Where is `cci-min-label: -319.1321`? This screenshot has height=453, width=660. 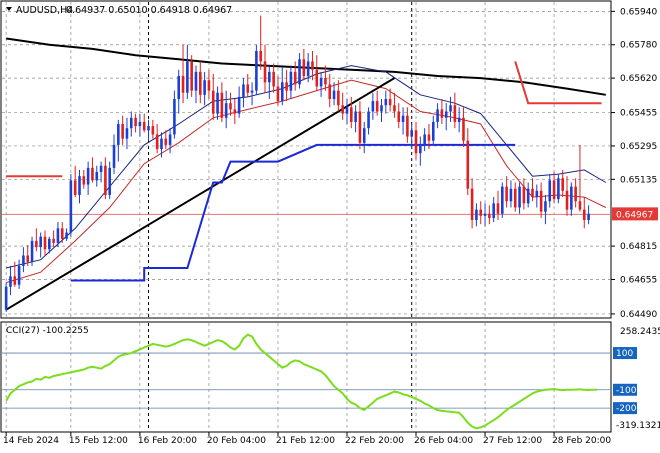 cci-min-label: -319.1321 is located at coordinates (638, 426).